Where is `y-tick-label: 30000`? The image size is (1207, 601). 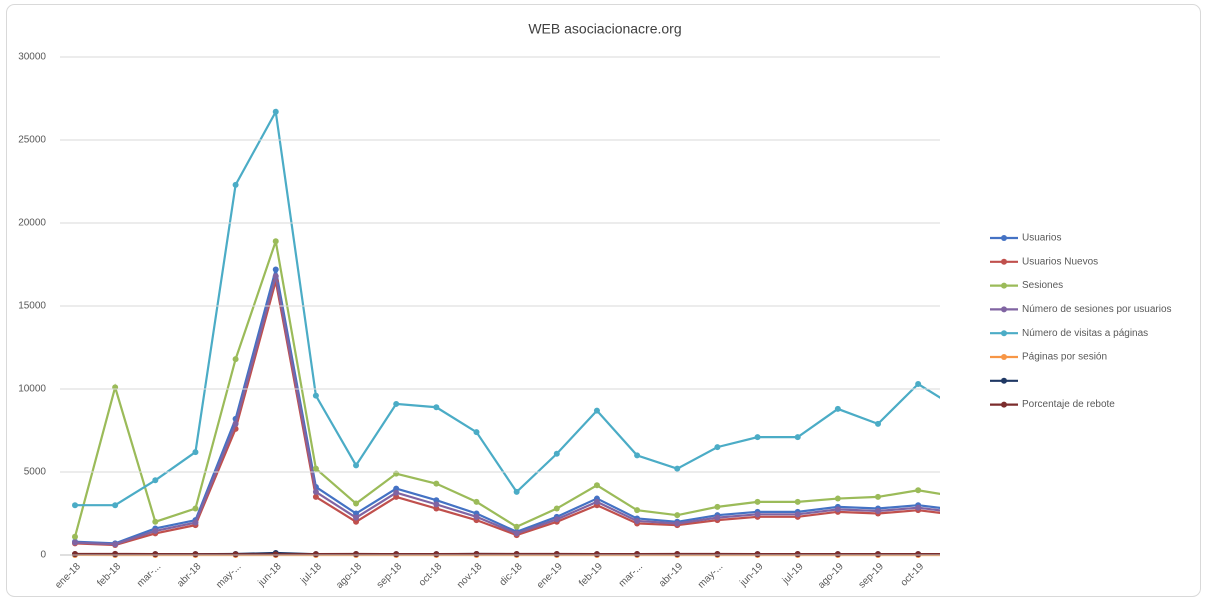
y-tick-label: 30000 is located at coordinates (32, 57).